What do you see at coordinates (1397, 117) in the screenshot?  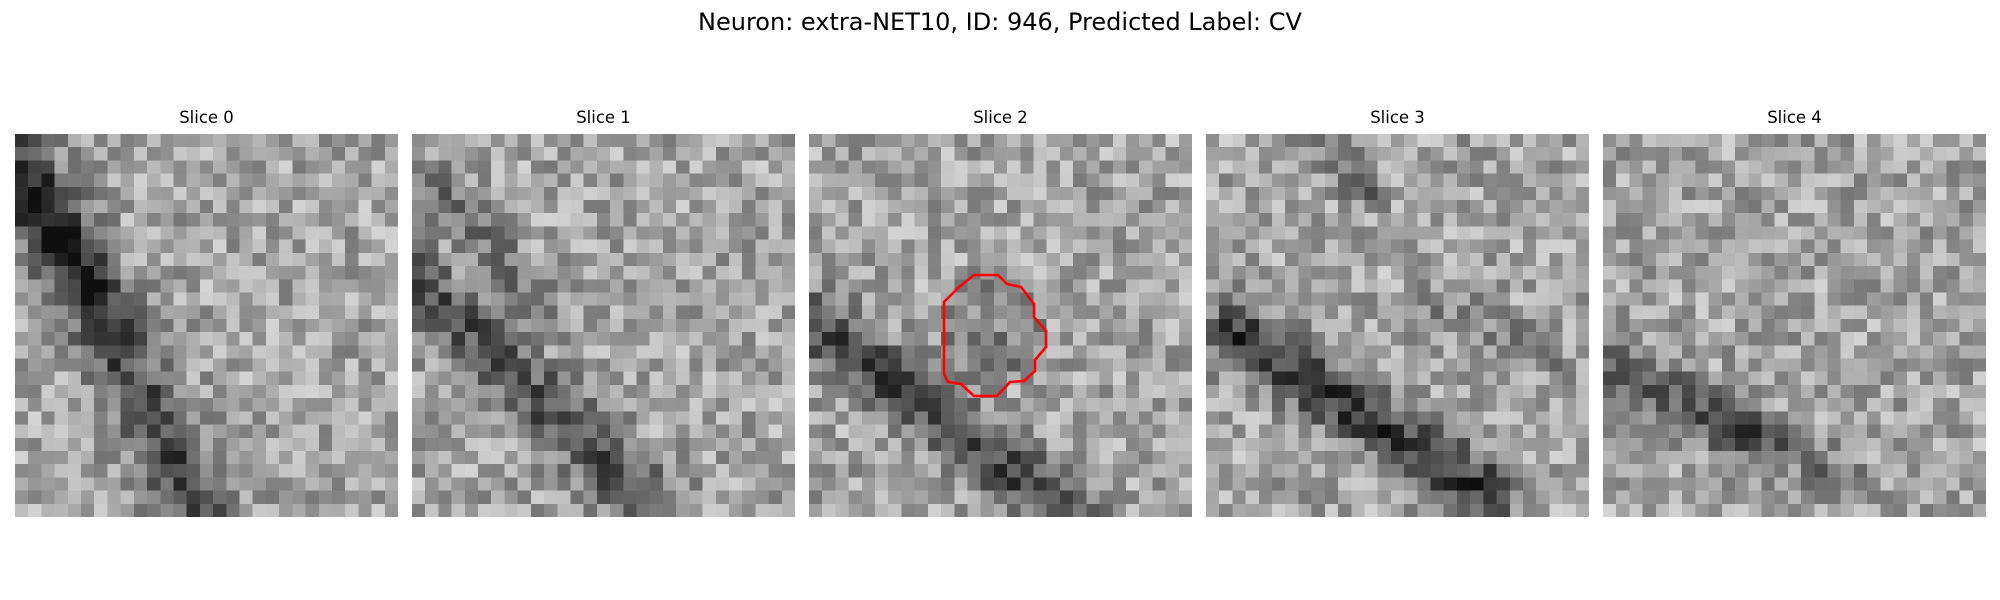 I see `slice-title: Slice 3` at bounding box center [1397, 117].